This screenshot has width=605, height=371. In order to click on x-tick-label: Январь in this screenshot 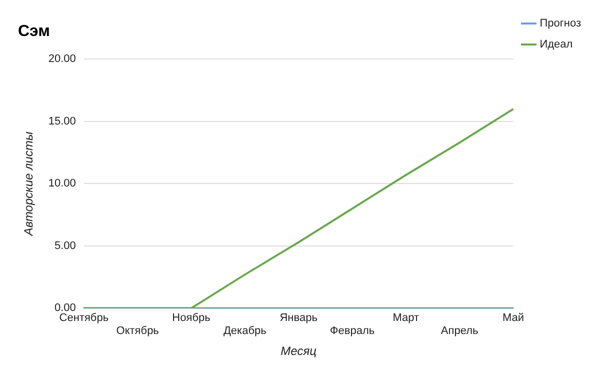, I will do `click(299, 318)`.